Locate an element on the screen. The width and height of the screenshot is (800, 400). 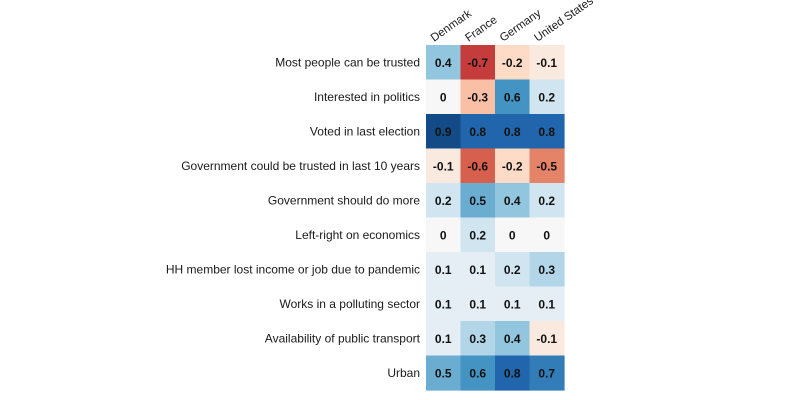
row-label: Voted in last election is located at coordinates (365, 131).